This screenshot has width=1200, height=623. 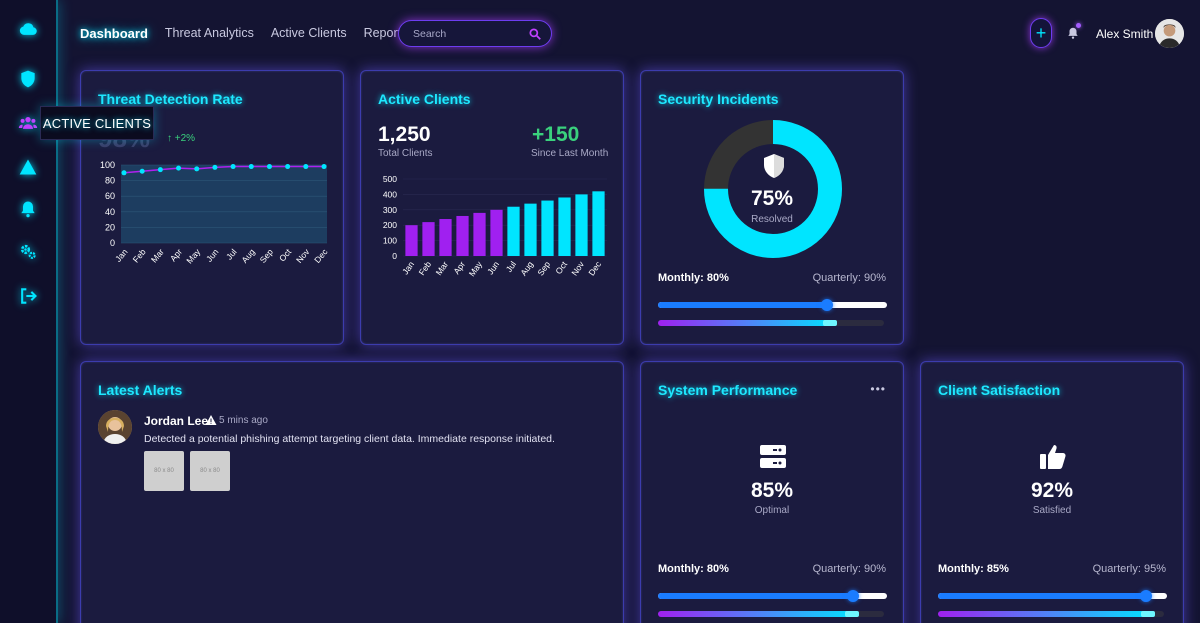 What do you see at coordinates (728, 390) in the screenshot?
I see `performance-card-title: System Performance` at bounding box center [728, 390].